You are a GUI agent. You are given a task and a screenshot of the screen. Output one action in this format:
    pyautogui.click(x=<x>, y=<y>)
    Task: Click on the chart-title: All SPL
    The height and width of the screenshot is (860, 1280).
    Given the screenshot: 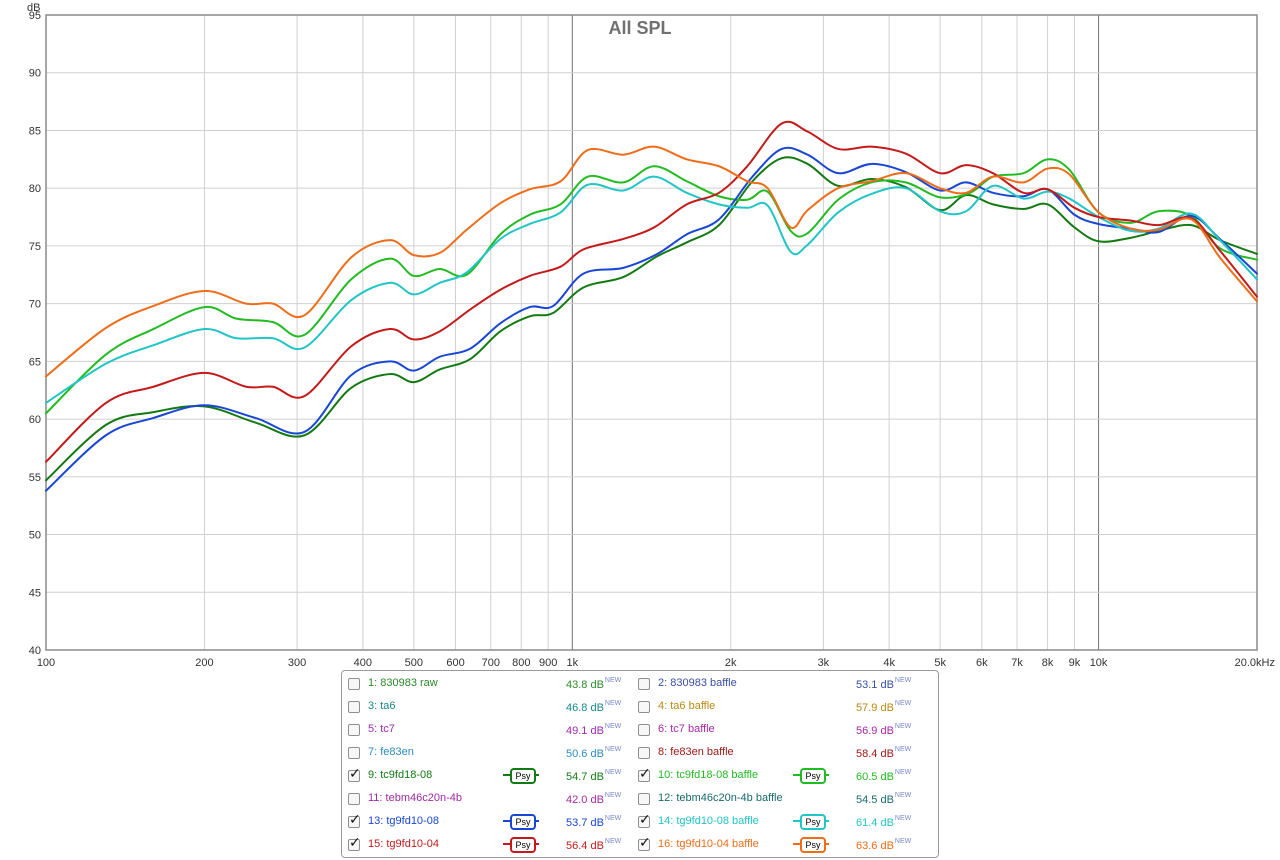 What is the action you would take?
    pyautogui.click(x=639, y=28)
    